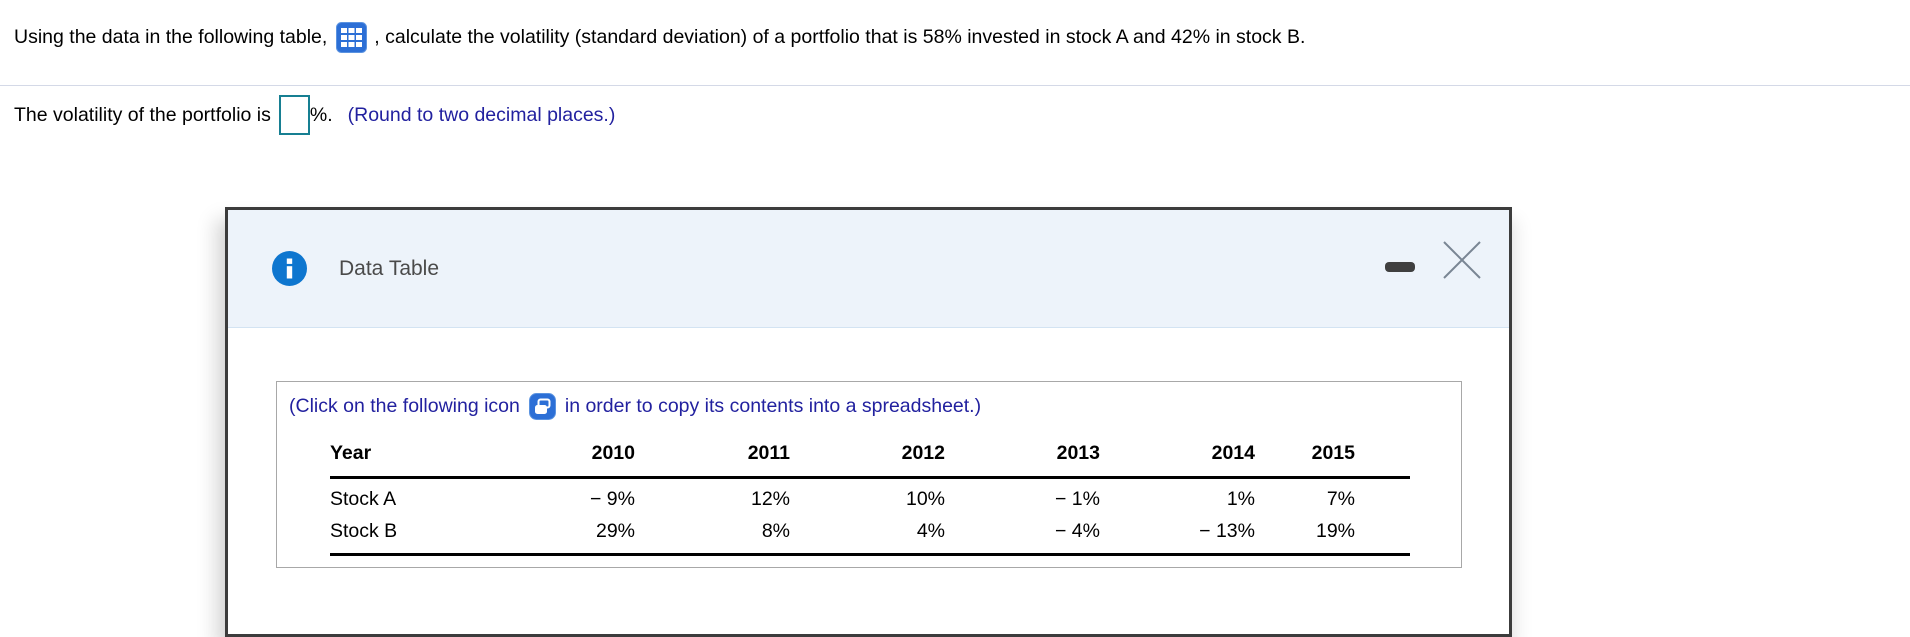  Describe the element at coordinates (1233, 453) in the screenshot. I see `header-2014: 2014` at that location.